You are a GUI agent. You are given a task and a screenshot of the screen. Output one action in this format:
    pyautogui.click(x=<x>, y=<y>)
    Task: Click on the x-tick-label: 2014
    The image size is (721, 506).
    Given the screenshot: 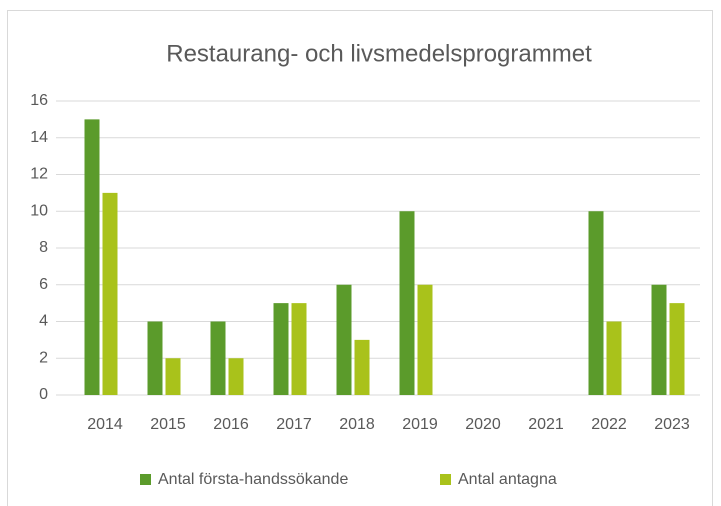 What is the action you would take?
    pyautogui.click(x=105, y=424)
    